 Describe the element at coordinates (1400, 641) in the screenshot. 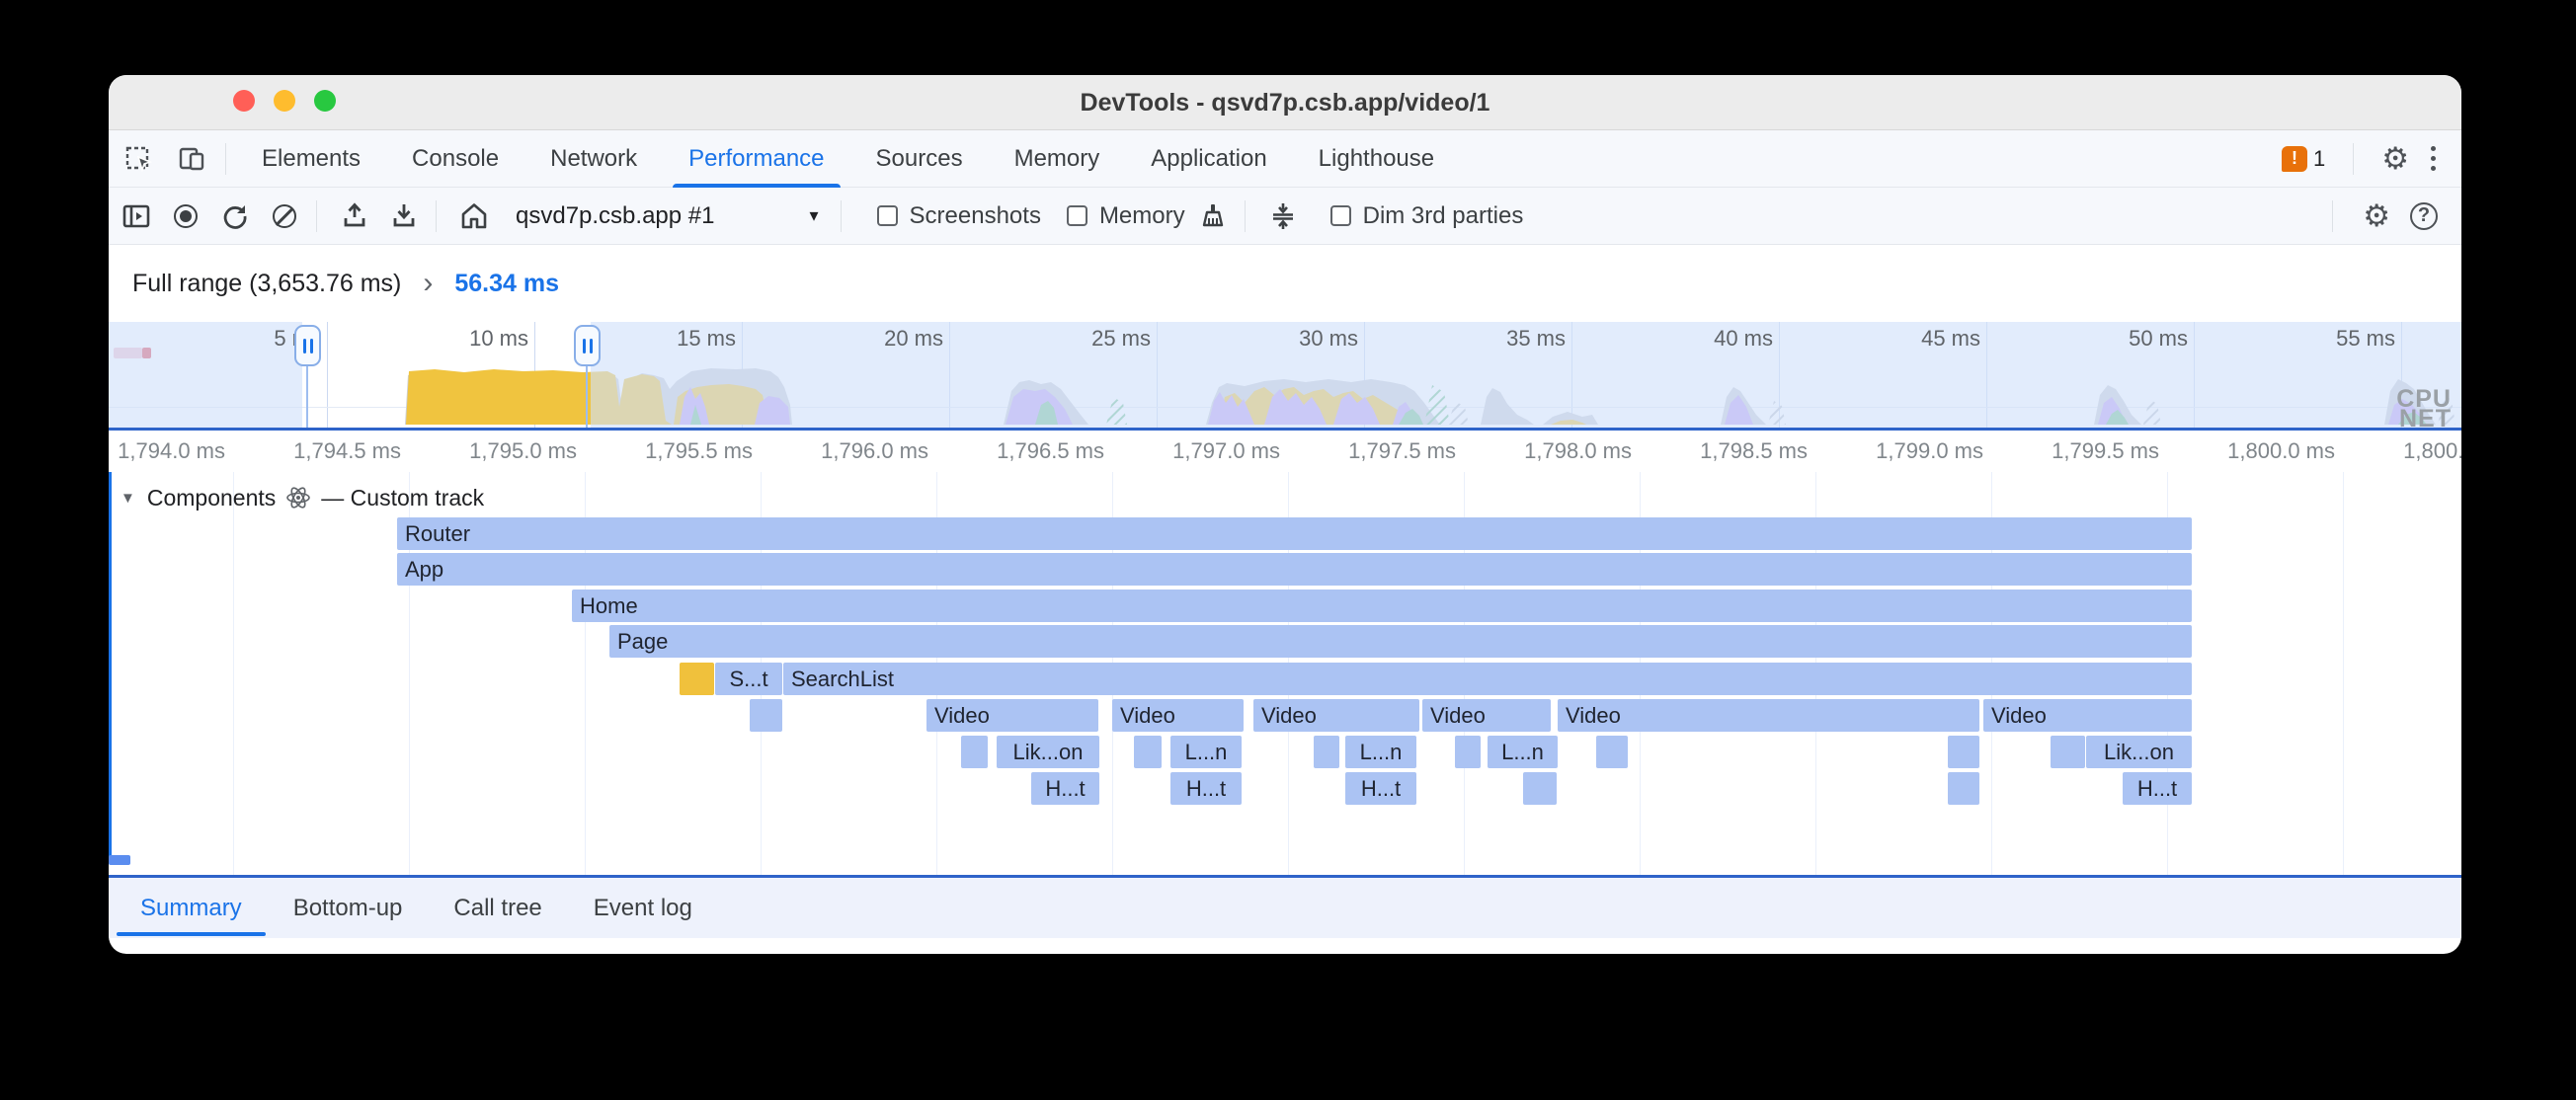

I see `flame-event: Page` at that location.